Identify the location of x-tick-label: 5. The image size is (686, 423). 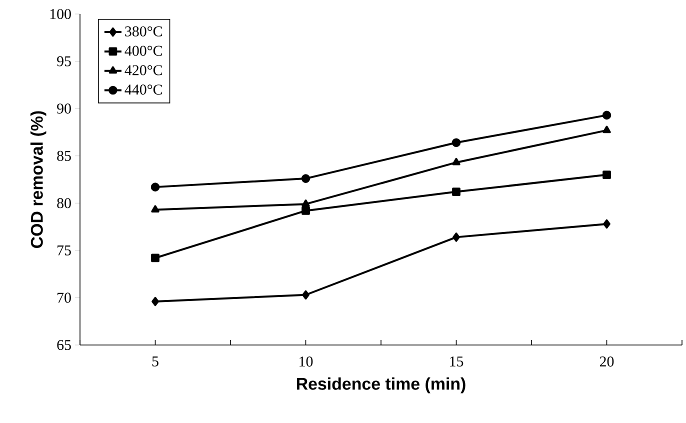
(155, 361).